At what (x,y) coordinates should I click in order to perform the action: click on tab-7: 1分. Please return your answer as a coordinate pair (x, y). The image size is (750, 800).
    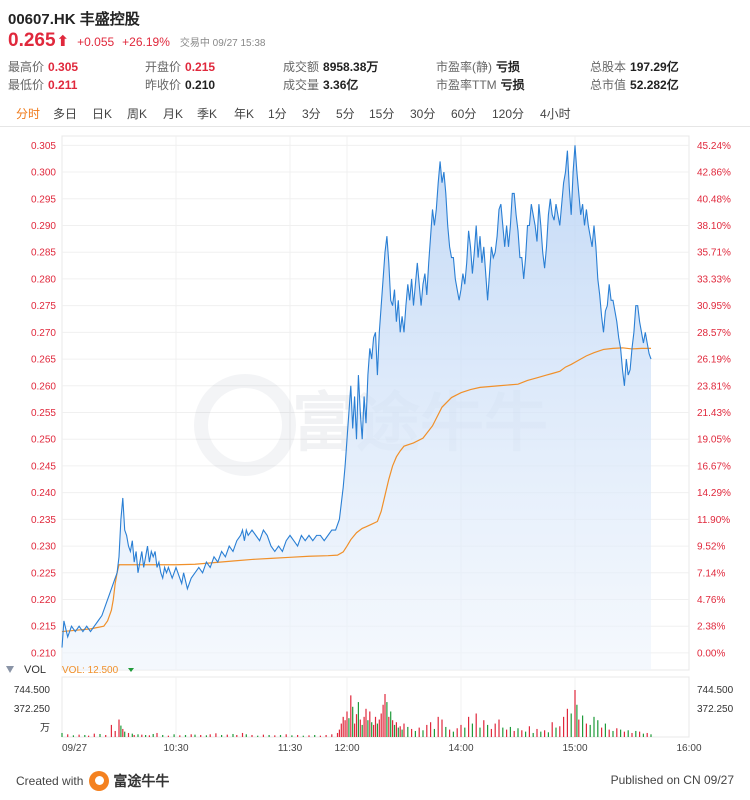
    Looking at the image, I should click on (277, 114).